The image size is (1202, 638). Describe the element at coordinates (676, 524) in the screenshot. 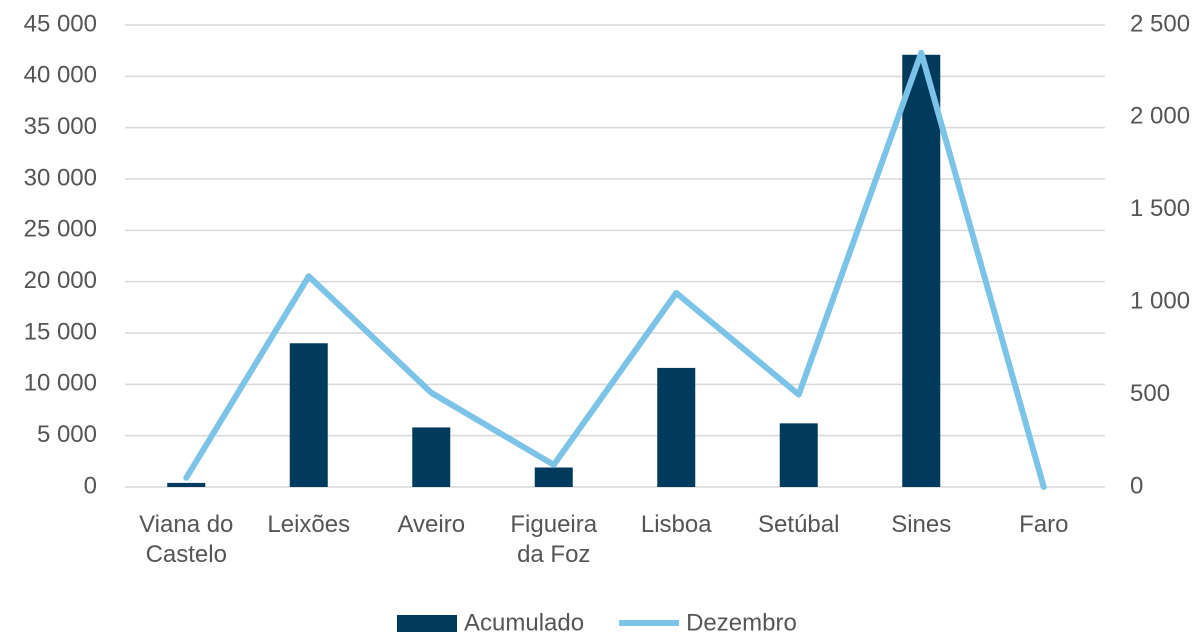

I see `x-tick-label: Lisboa` at that location.